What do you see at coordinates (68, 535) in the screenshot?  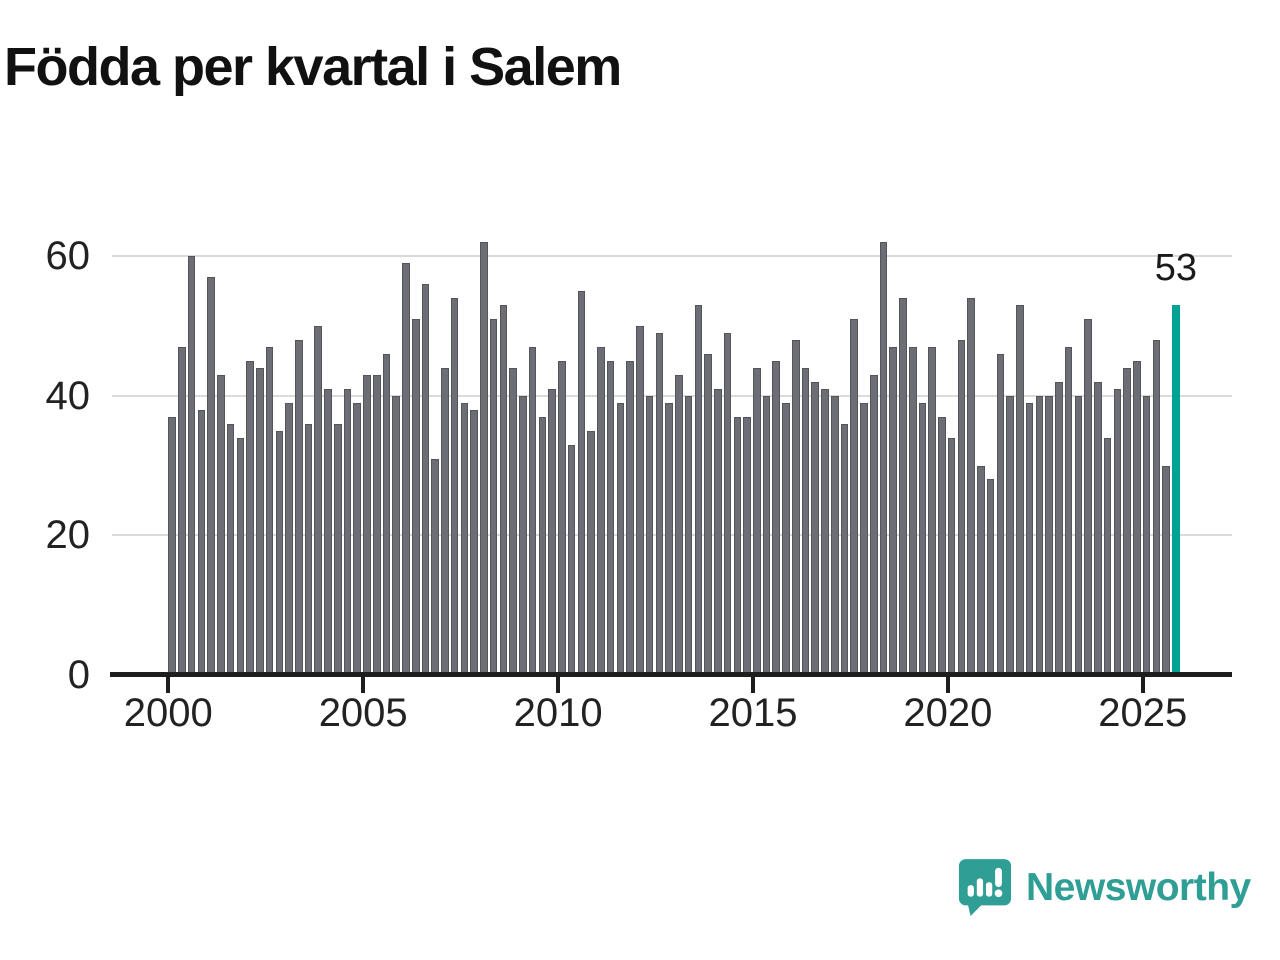 I see `y-axis-tick-label: 20` at bounding box center [68, 535].